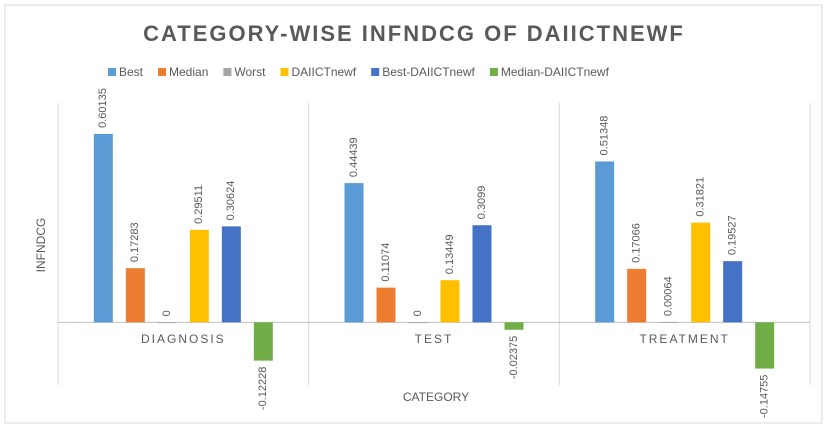 The height and width of the screenshot is (433, 827). I want to click on value-label: 0.00064, so click(669, 296).